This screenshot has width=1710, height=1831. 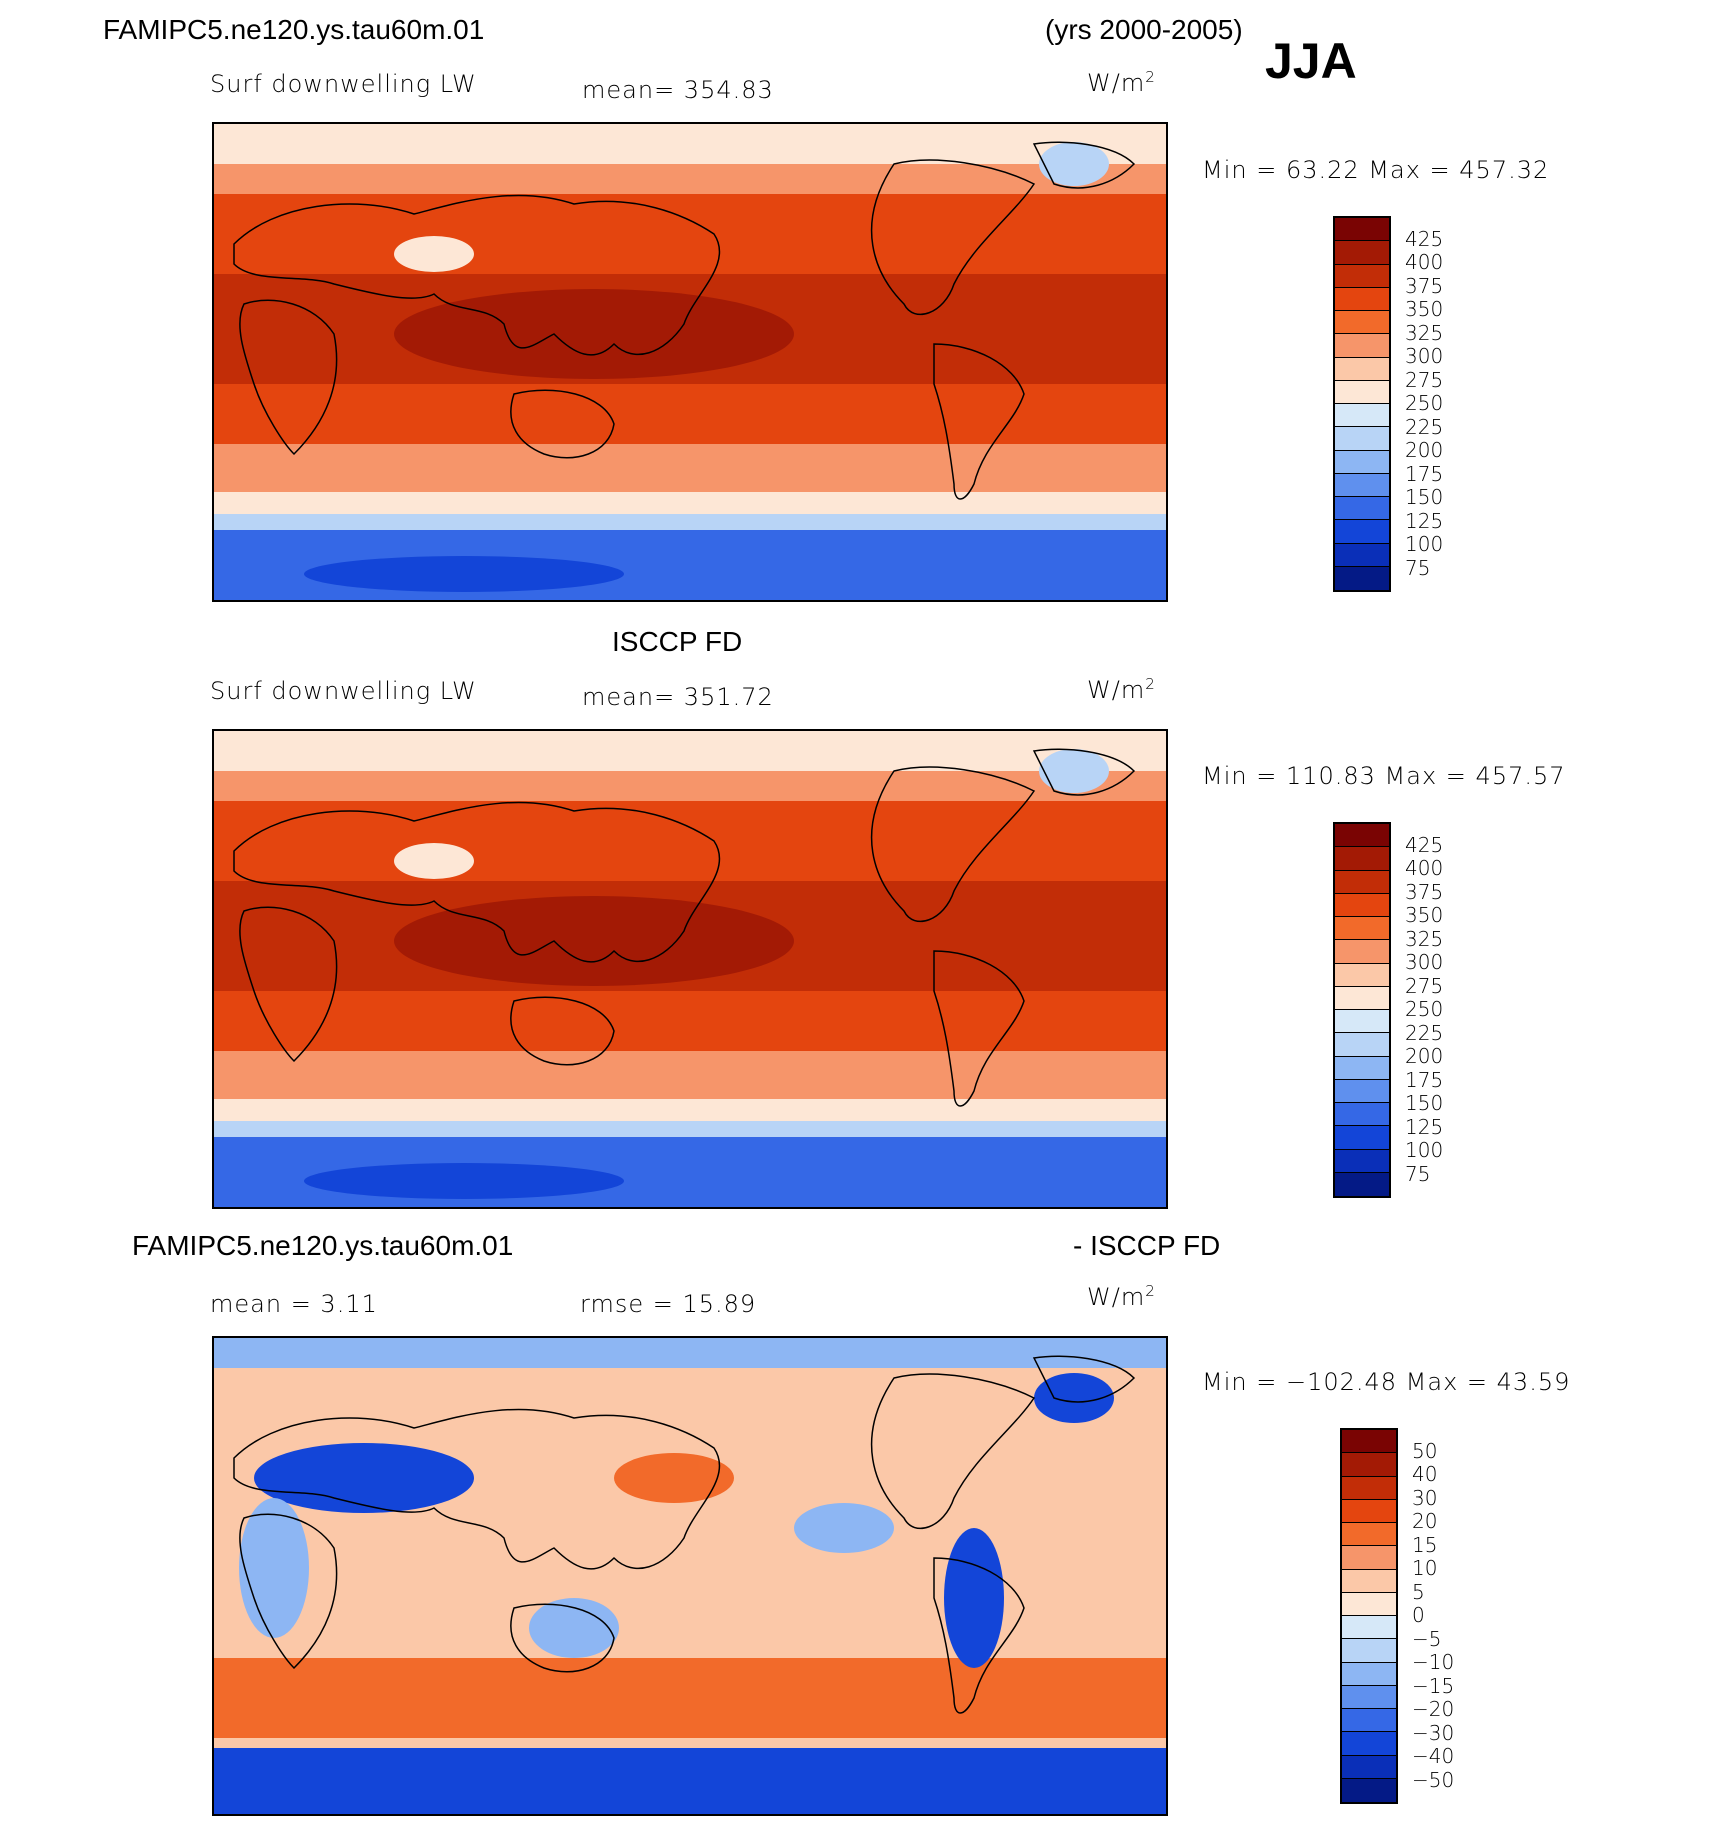 What do you see at coordinates (1425, 1474) in the screenshot?
I see `colorbar-tick-label: 40` at bounding box center [1425, 1474].